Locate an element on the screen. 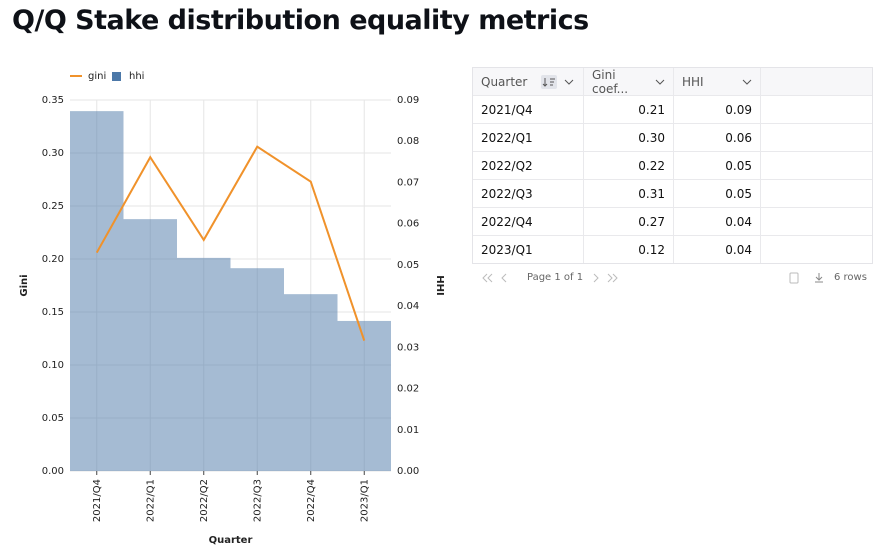 Image resolution: width=880 pixels, height=553 pixels. y2-axis-title: HHI is located at coordinates (439, 285).